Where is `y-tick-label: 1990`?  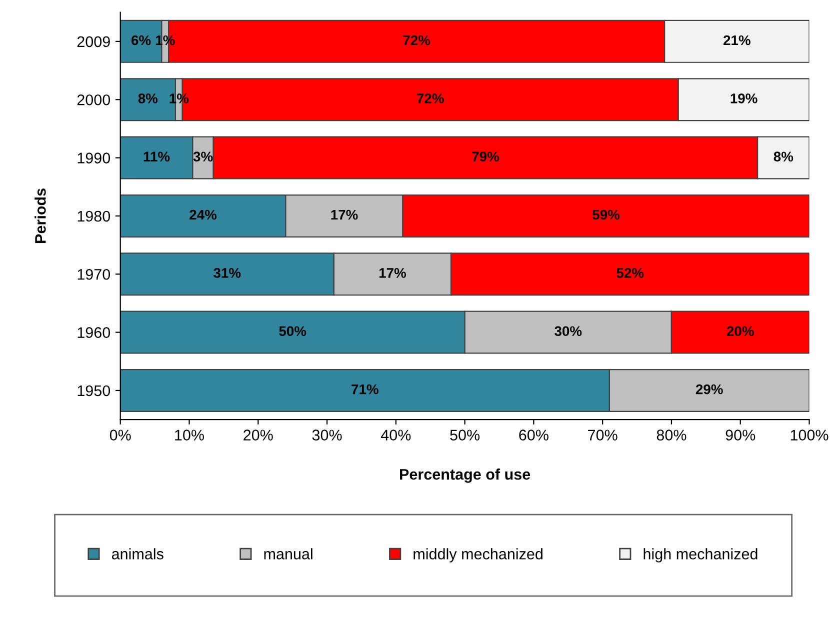
y-tick-label: 1990 is located at coordinates (94, 158).